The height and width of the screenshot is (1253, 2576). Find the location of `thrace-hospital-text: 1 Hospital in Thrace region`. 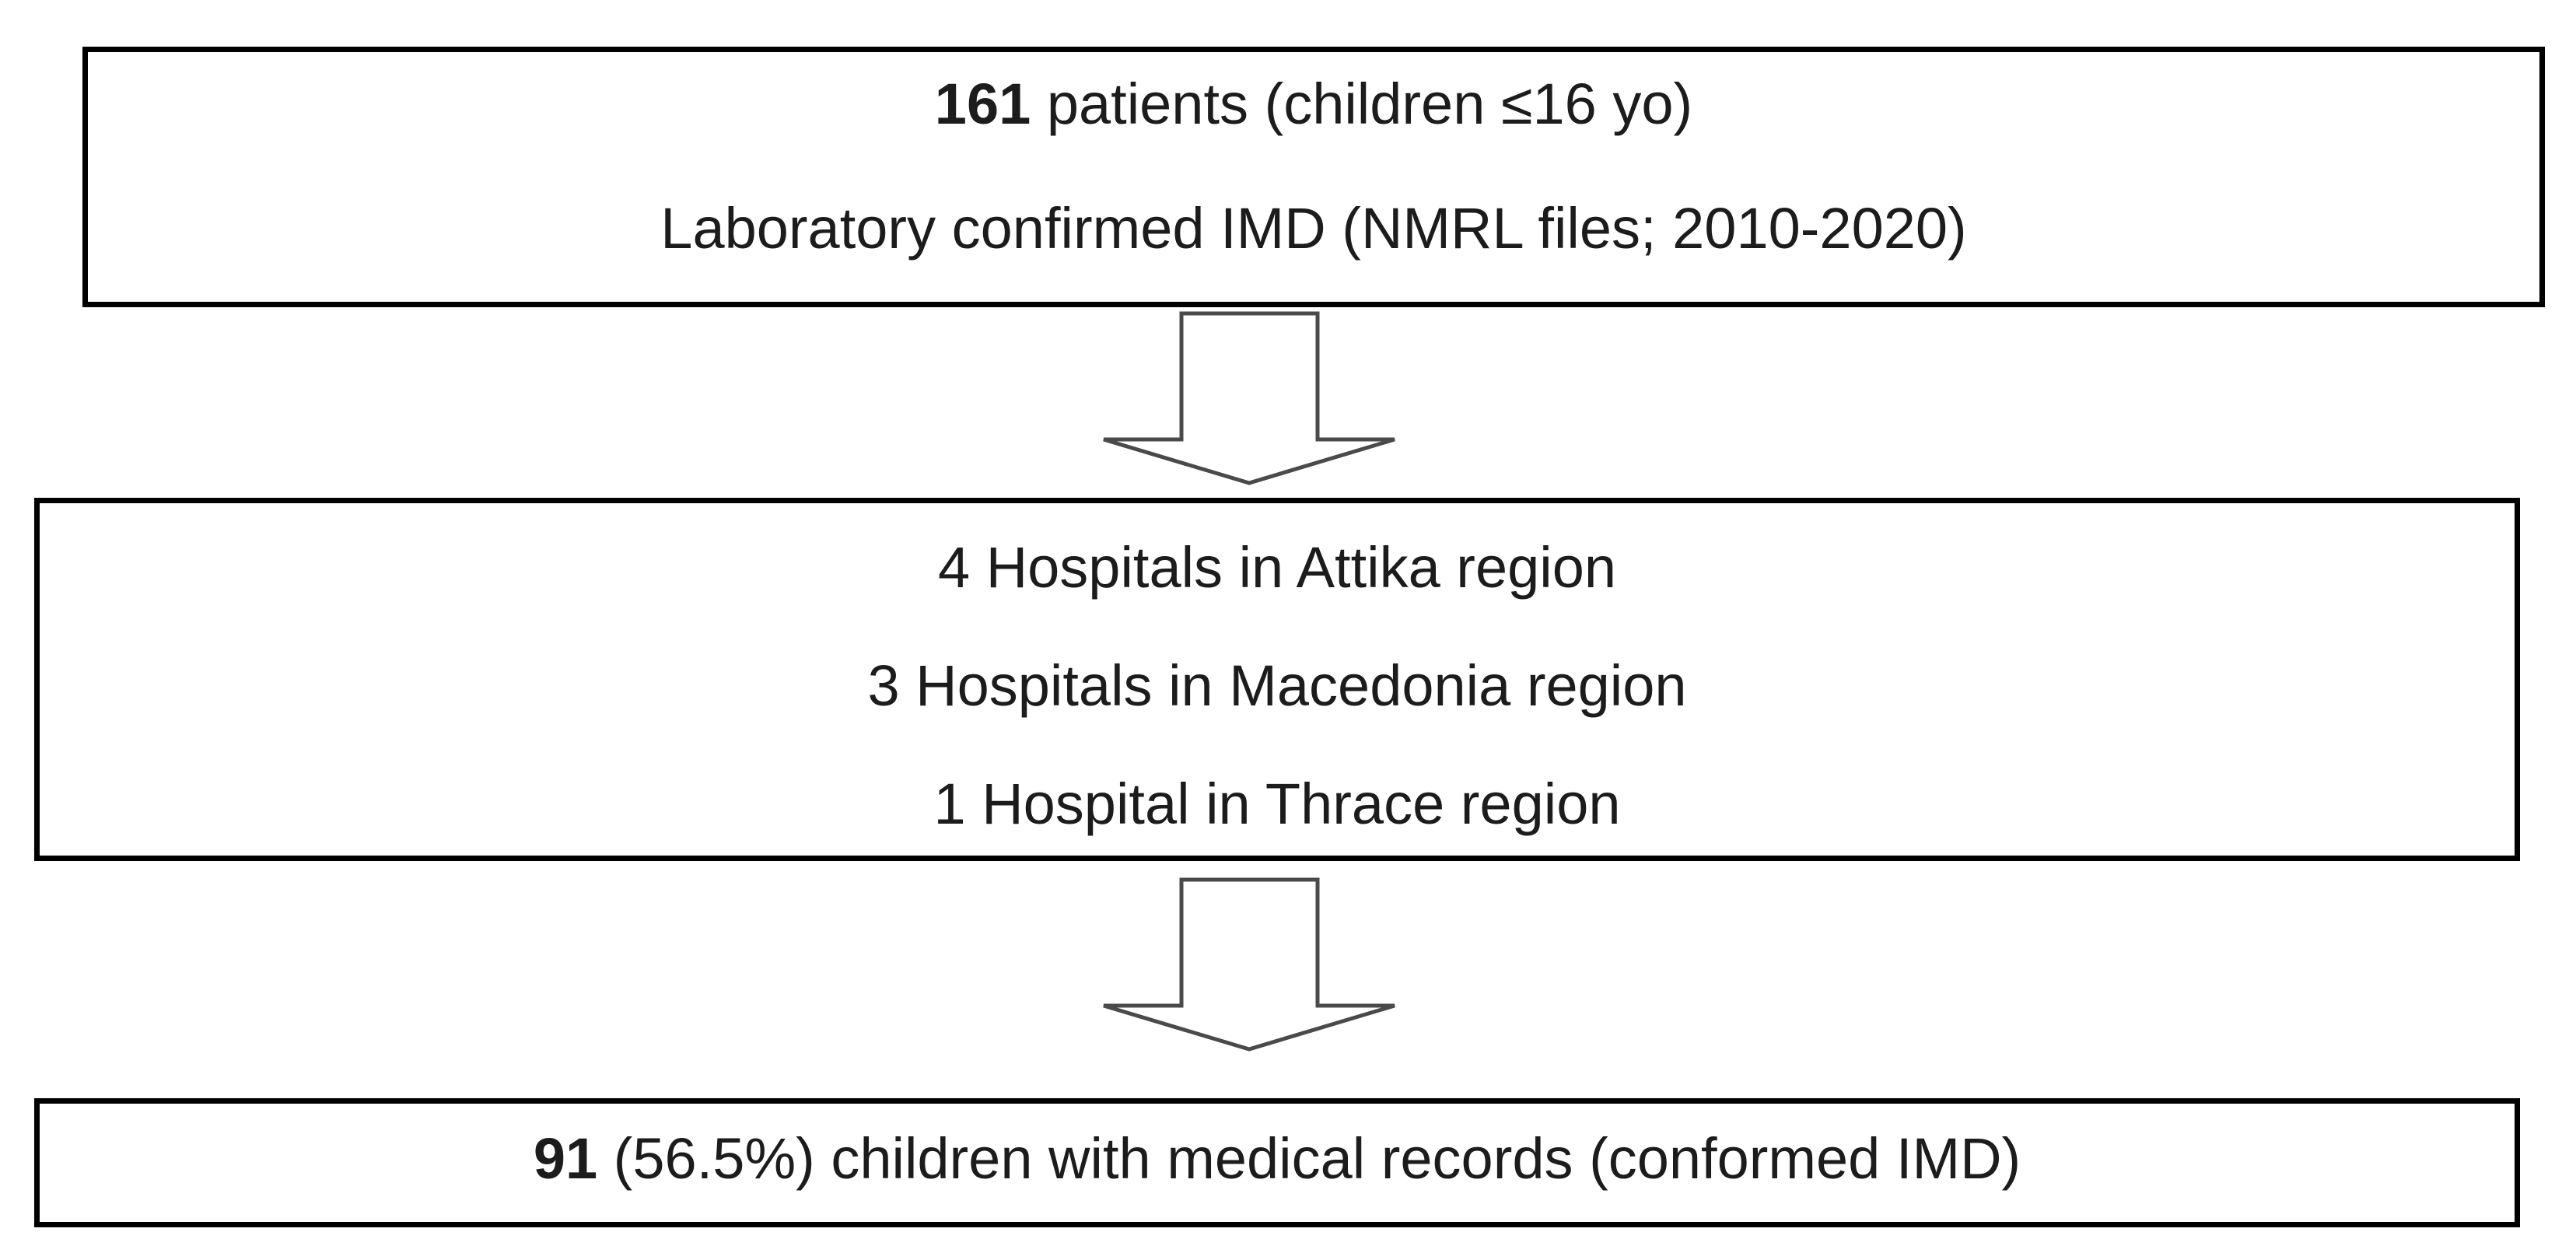

thrace-hospital-text: 1 Hospital in Thrace region is located at coordinates (1277, 804).